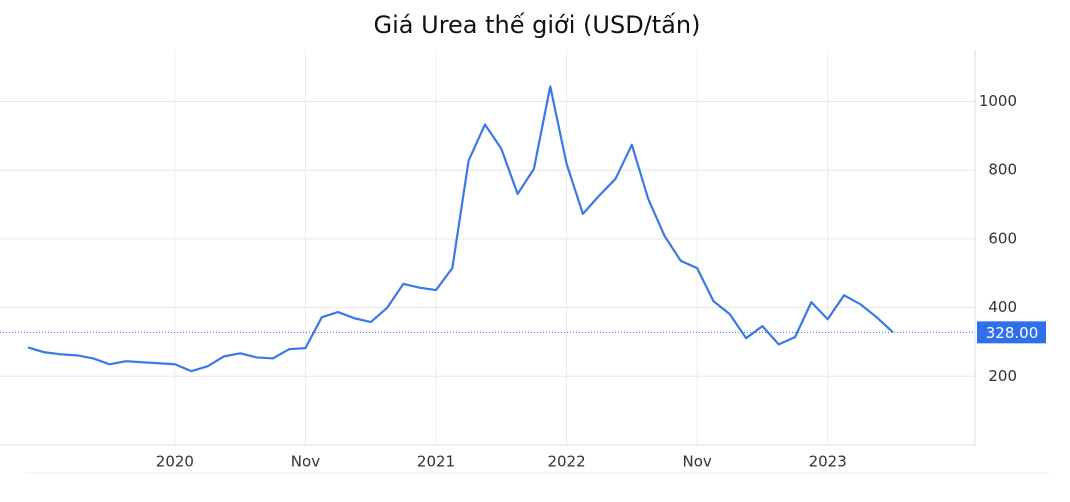 This screenshot has width=1070, height=502. I want to click on y-tick-label: 800, so click(1002, 170).